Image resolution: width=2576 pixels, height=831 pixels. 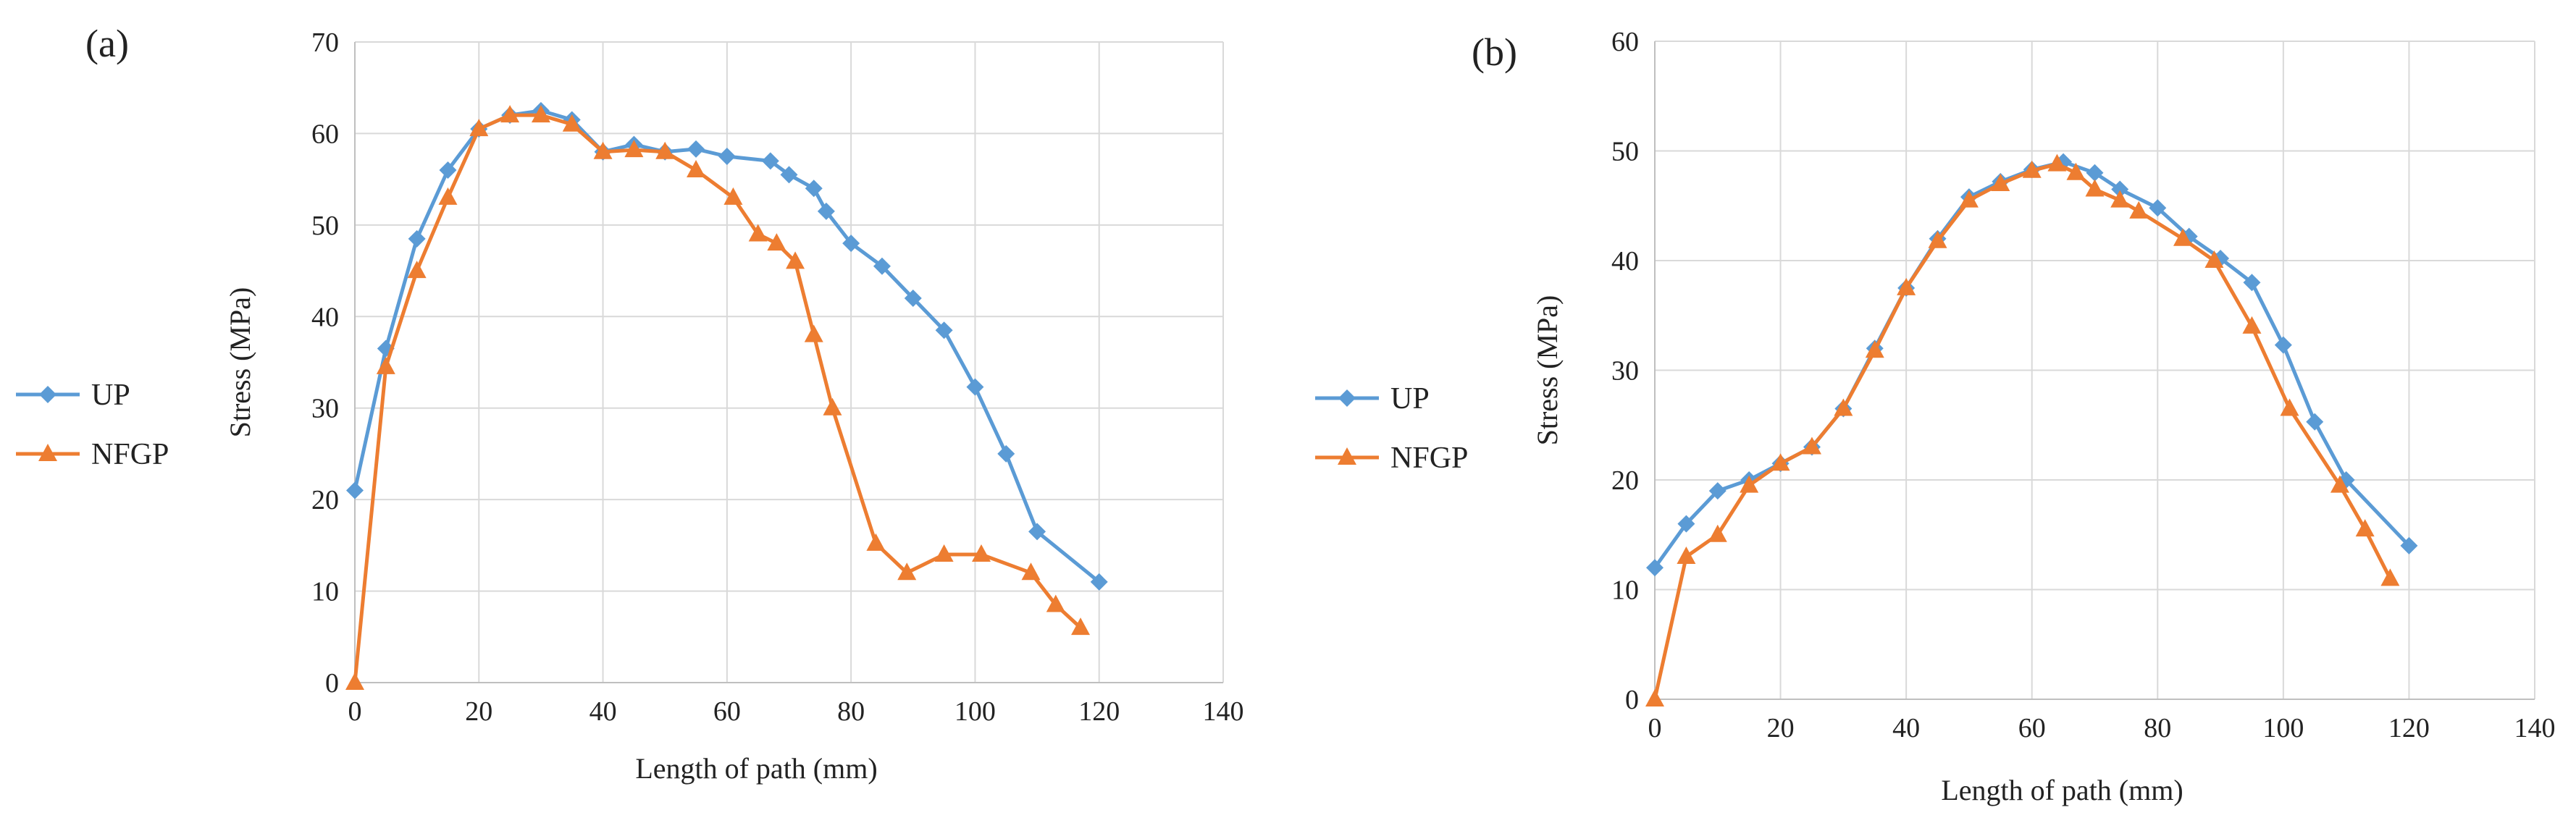 I want to click on panel-label: (b), so click(x=1494, y=52).